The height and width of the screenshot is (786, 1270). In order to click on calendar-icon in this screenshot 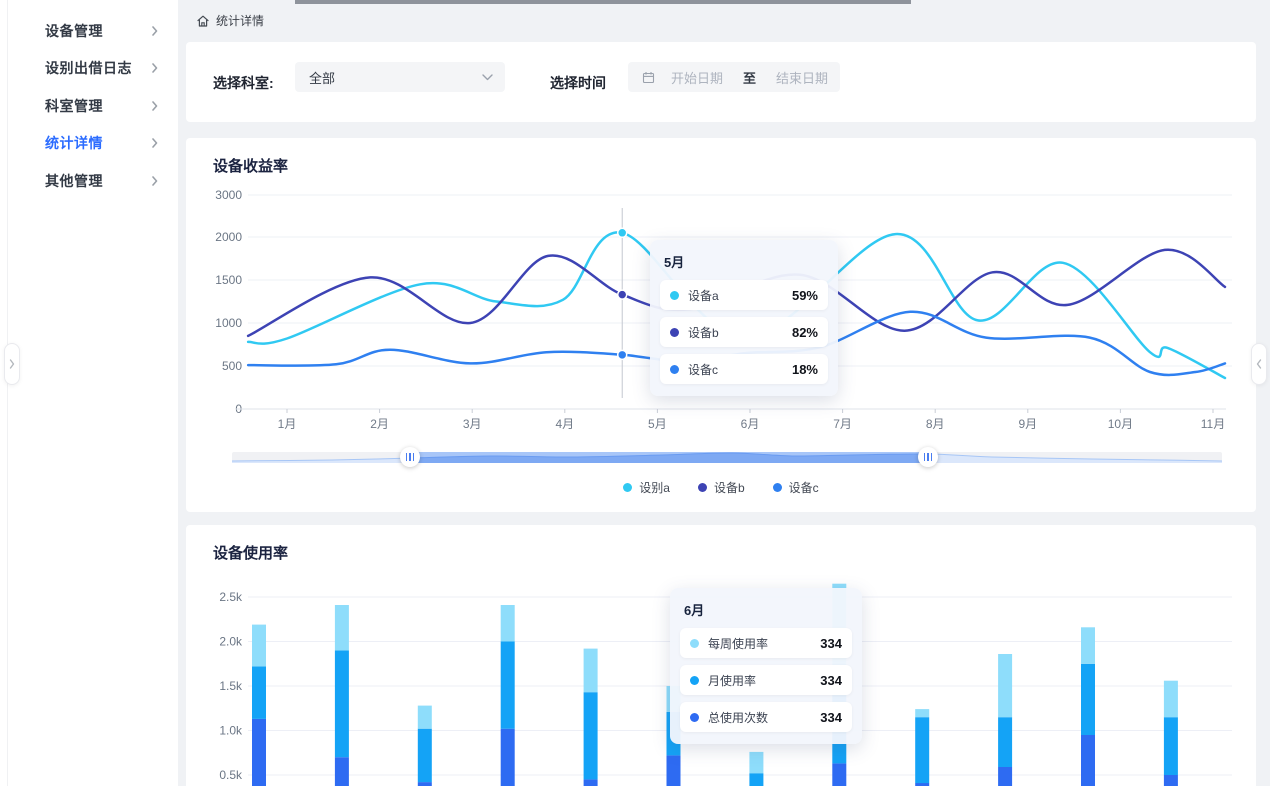, I will do `click(648, 77)`.